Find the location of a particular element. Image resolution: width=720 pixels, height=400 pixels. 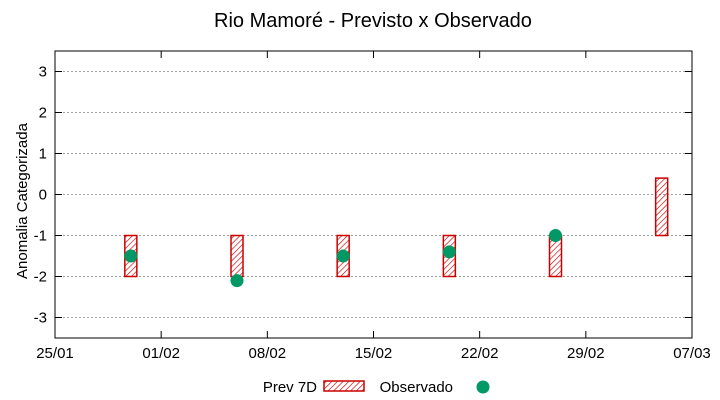

x-tick-label: 25/01 is located at coordinates (55, 353).